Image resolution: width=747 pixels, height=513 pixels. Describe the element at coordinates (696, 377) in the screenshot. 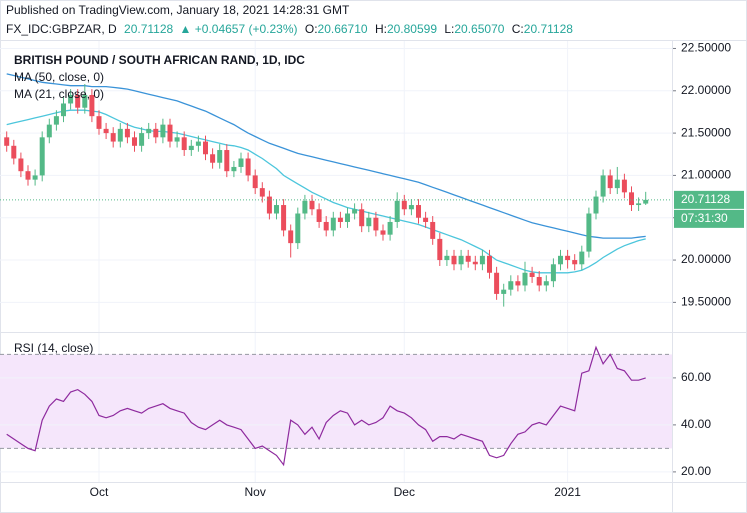

I see `y-tick-label: 60.00` at that location.